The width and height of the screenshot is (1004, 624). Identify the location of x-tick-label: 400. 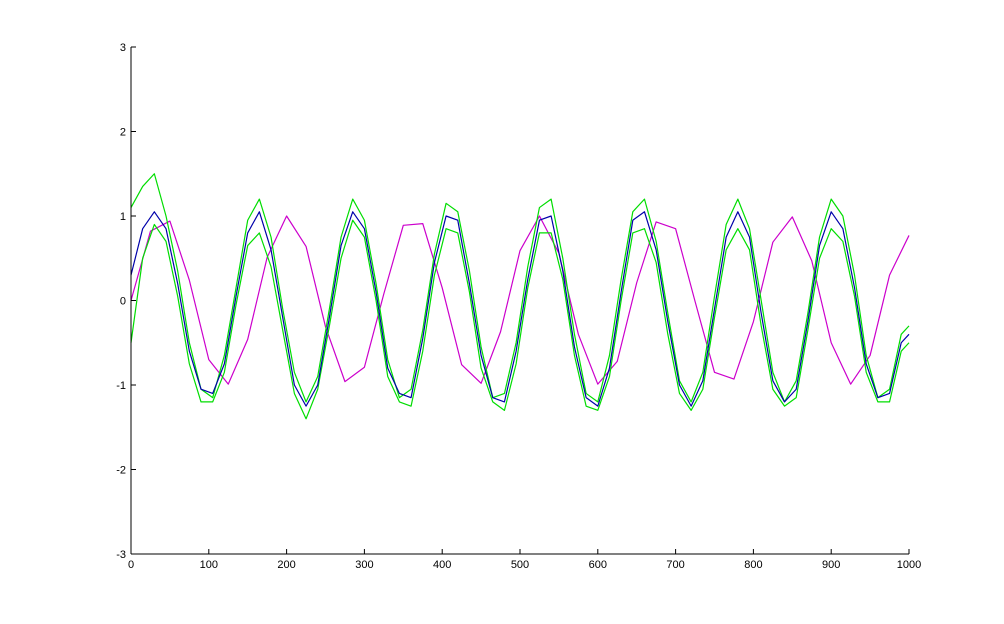
(442, 565).